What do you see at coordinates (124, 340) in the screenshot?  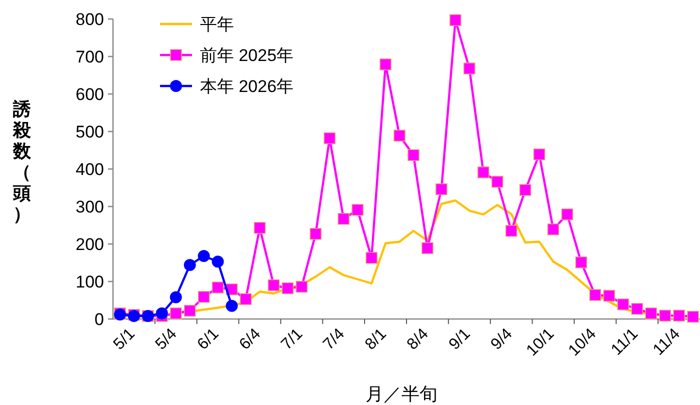 I see `x-tick-label: 5/1` at bounding box center [124, 340].